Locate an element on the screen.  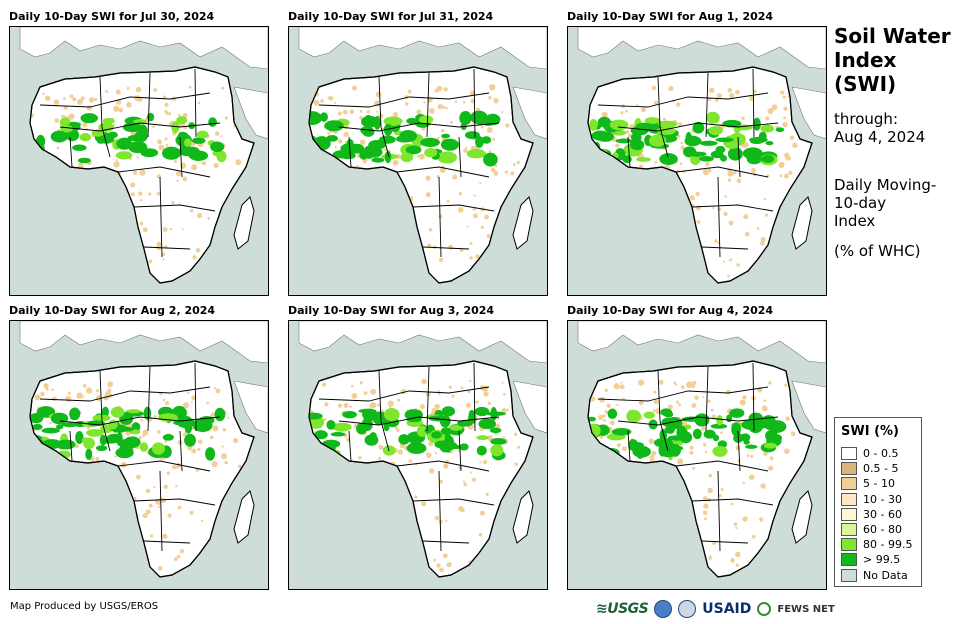
panel-title: Daily 10-Day SWI for Jul 30, 2024 is located at coordinates (112, 16).